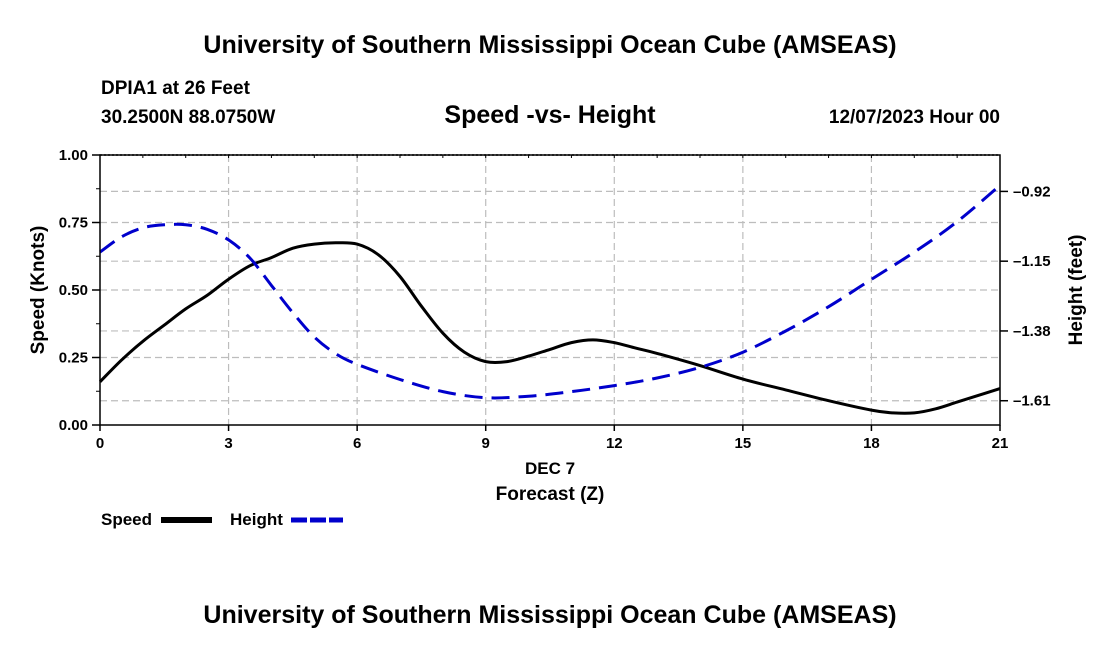 The image size is (1100, 650). I want to click on y-tick-label: 0.75, so click(73, 223).